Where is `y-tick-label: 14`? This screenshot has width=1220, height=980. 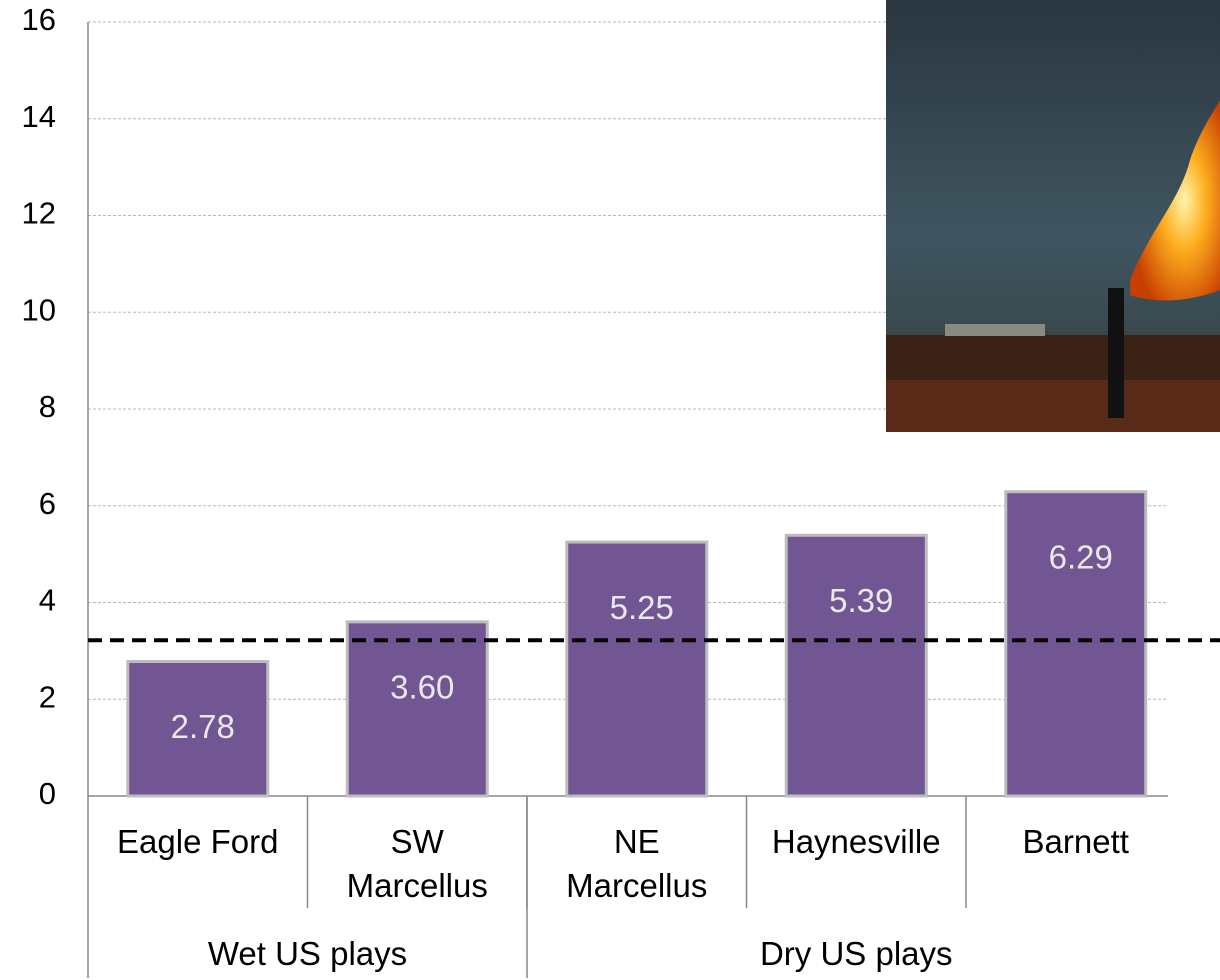
y-tick-label: 14 is located at coordinates (39, 116).